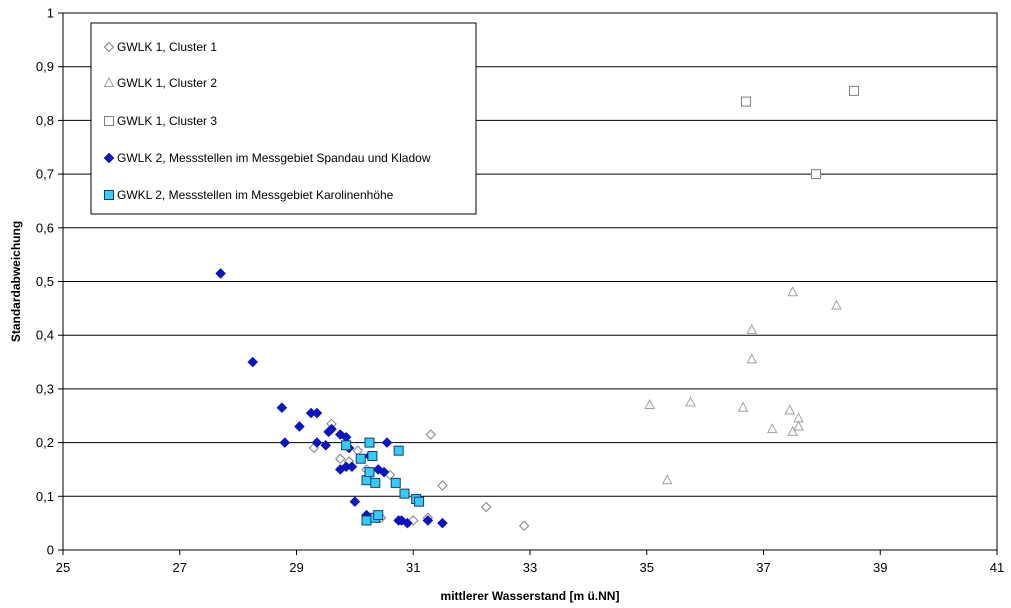  What do you see at coordinates (45, 335) in the screenshot?
I see `y-tick-label: 0,4` at bounding box center [45, 335].